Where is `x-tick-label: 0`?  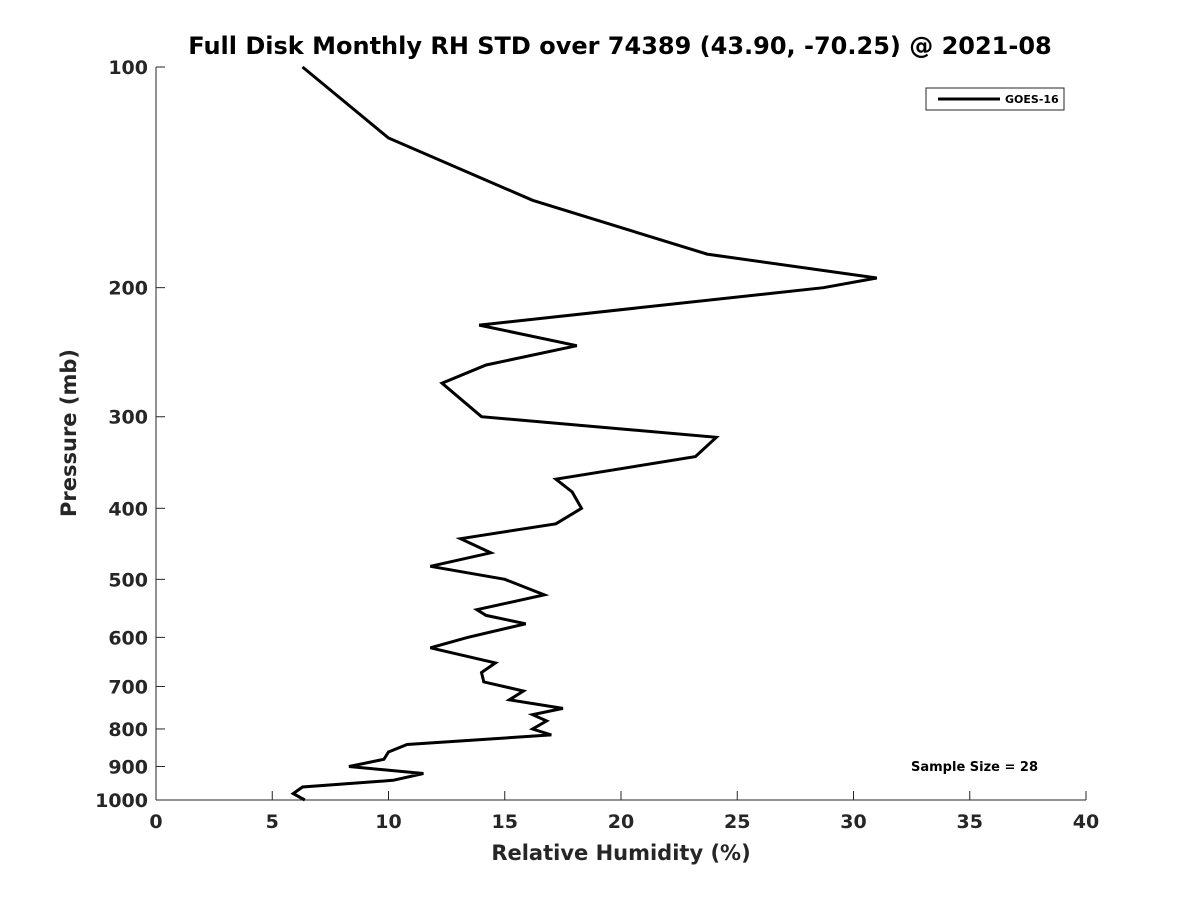
x-tick-label: 0 is located at coordinates (155, 822).